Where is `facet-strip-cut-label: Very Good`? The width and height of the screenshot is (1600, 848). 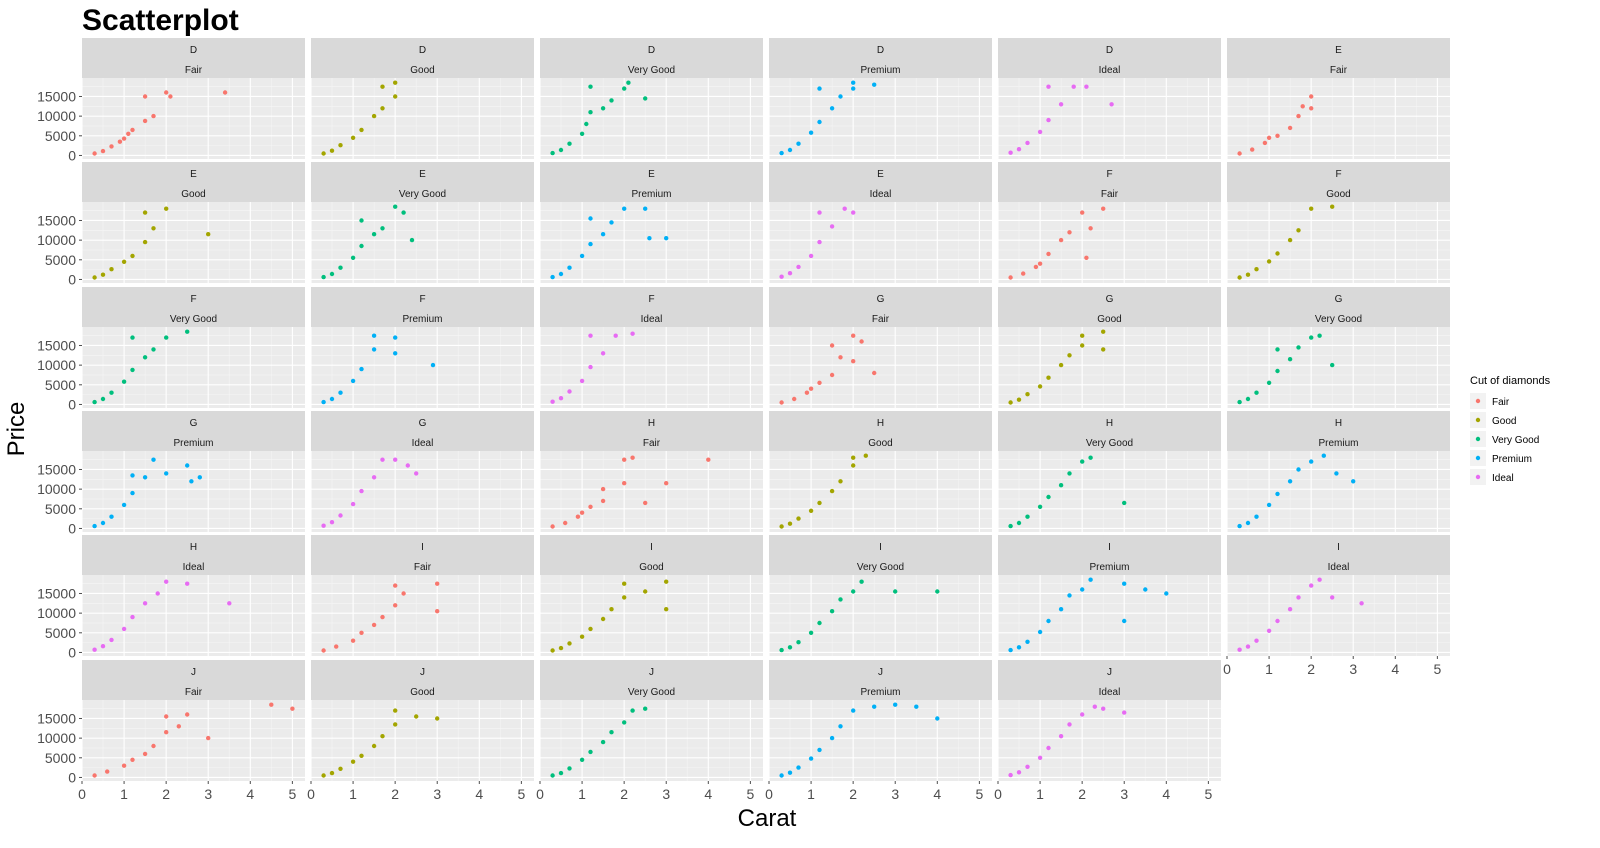
facet-strip-cut-label: Very Good is located at coordinates (1109, 443).